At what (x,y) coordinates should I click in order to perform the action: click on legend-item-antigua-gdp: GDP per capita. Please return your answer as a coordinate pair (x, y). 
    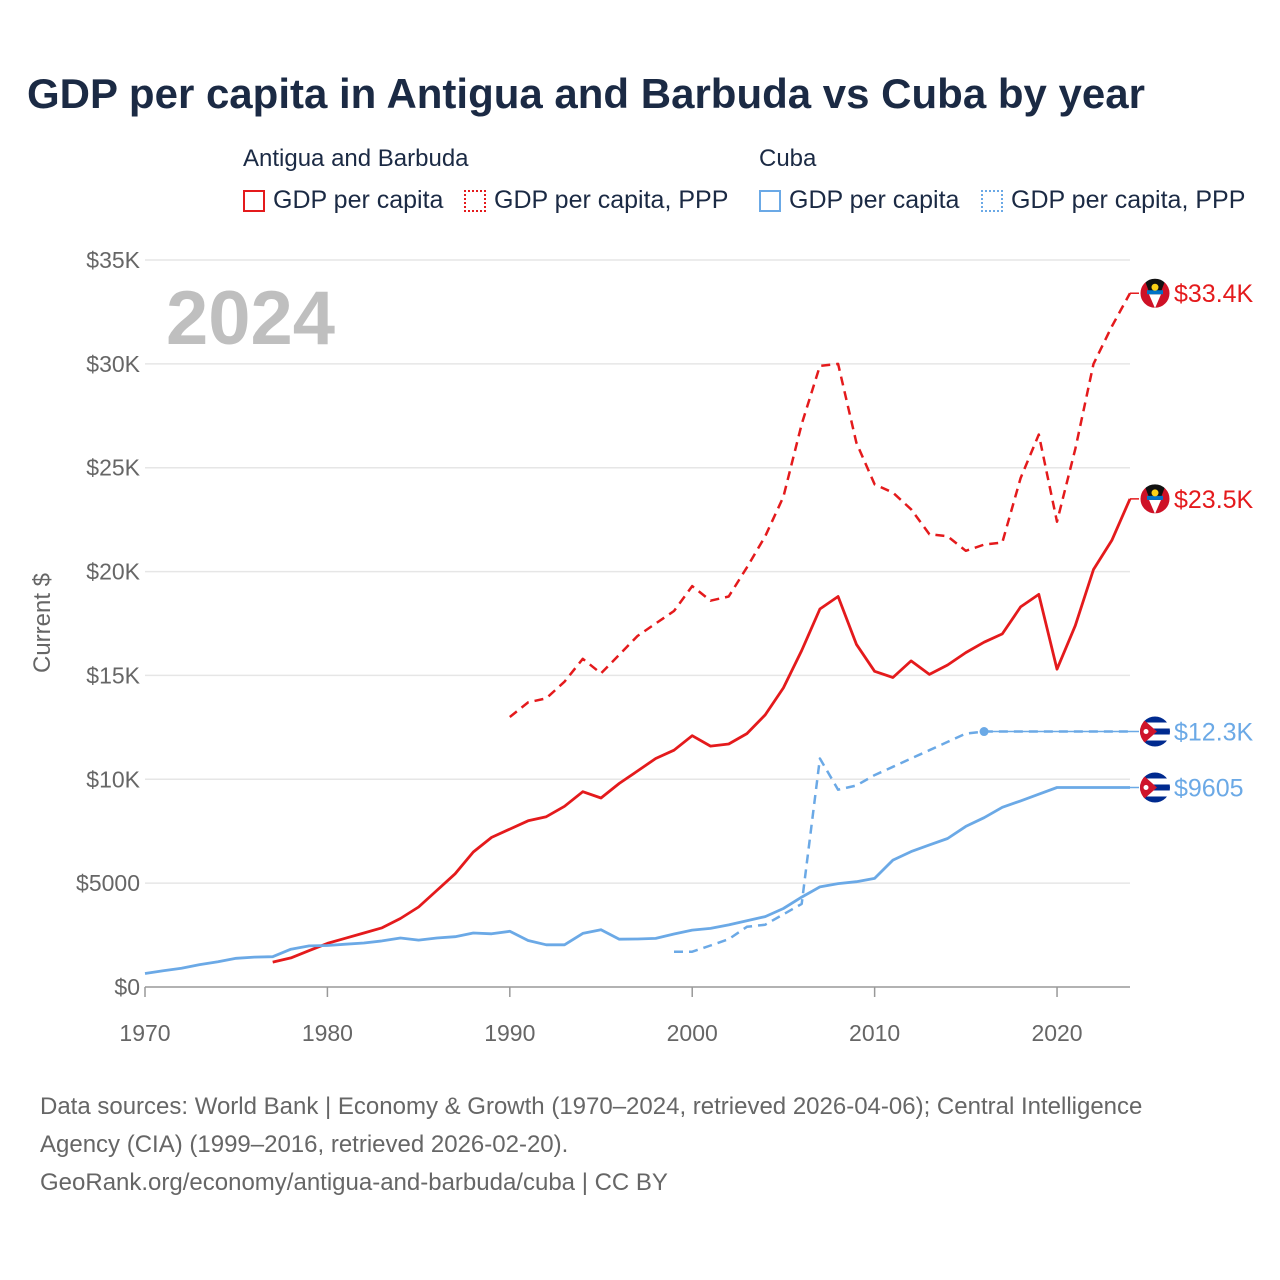
    Looking at the image, I should click on (343, 200).